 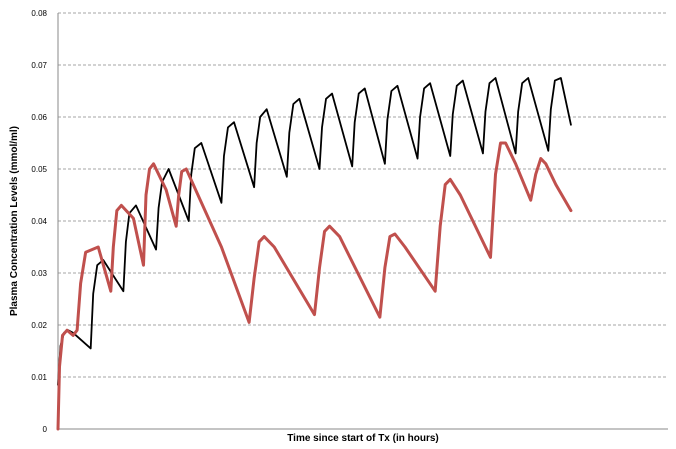 What do you see at coordinates (45, 429) in the screenshot?
I see `y-tick-label: 0` at bounding box center [45, 429].